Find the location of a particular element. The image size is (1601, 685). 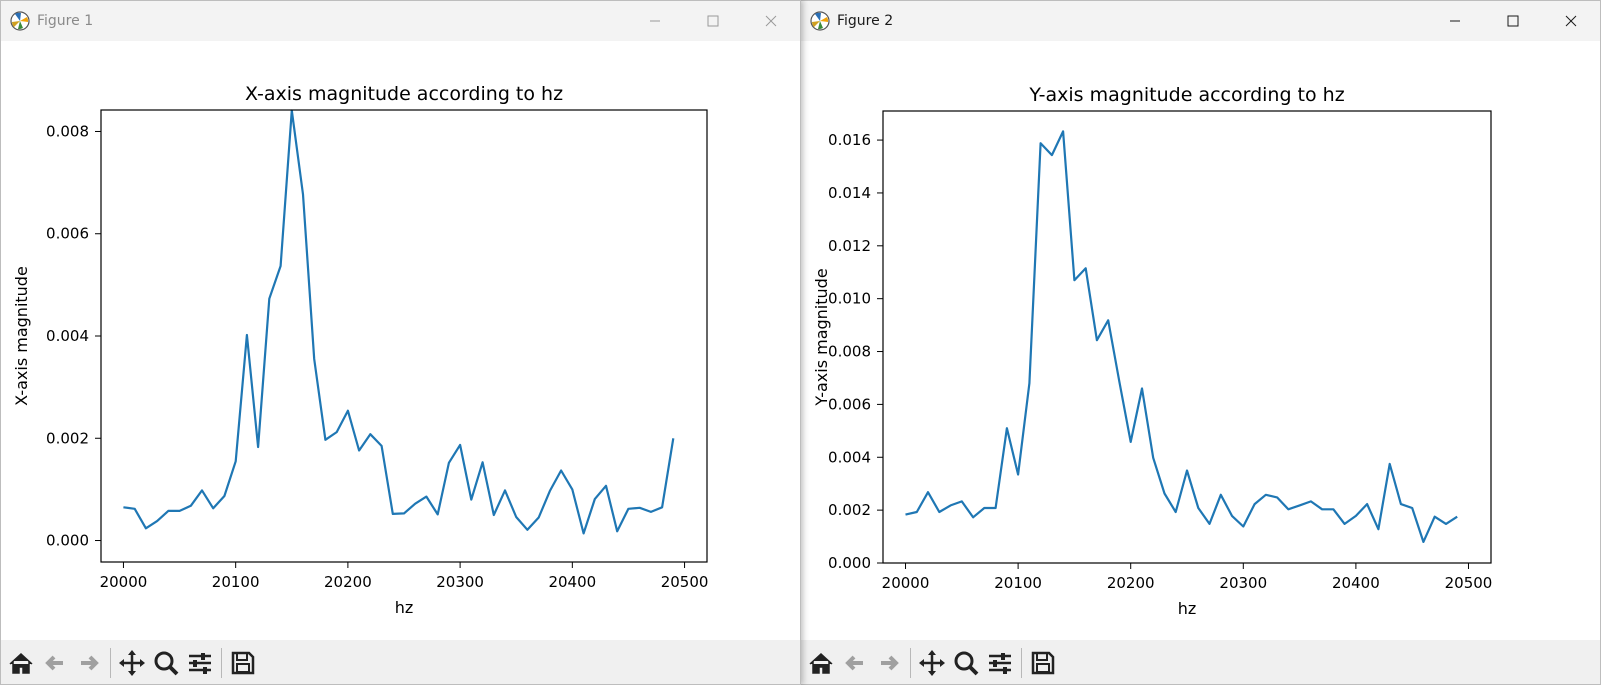

window-title: Figure 2 is located at coordinates (865, 21).